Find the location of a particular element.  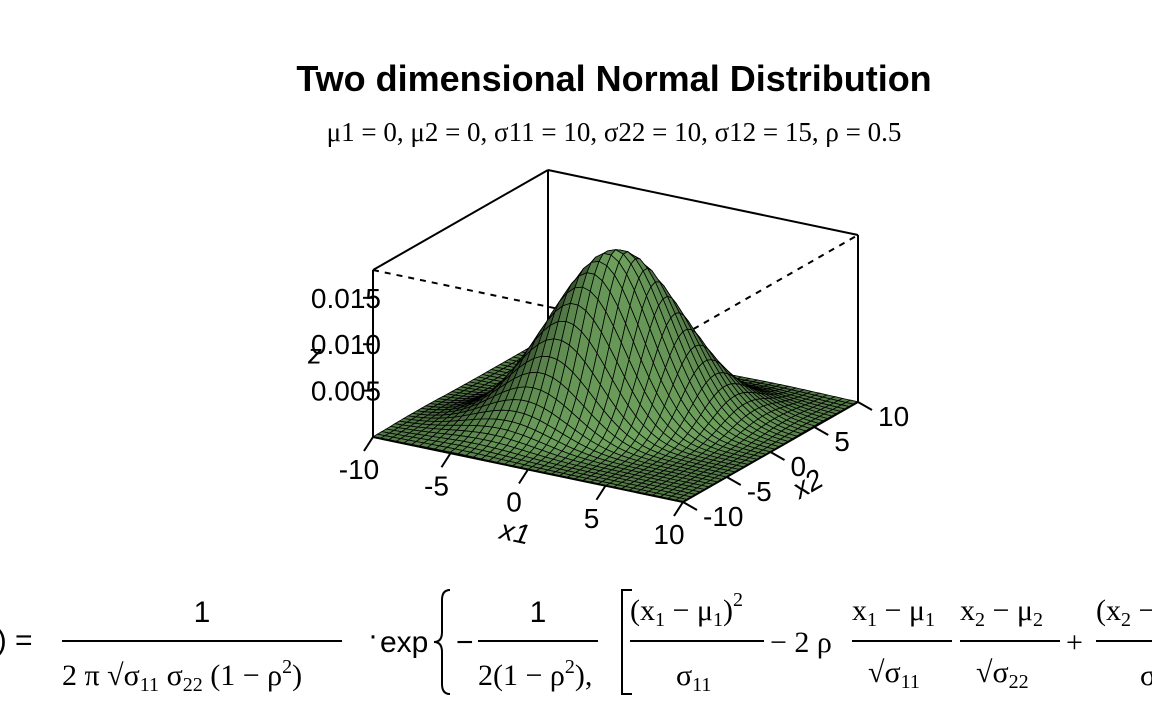

formula-term1-num: (x1 − μ1)2 is located at coordinates (686, 610).